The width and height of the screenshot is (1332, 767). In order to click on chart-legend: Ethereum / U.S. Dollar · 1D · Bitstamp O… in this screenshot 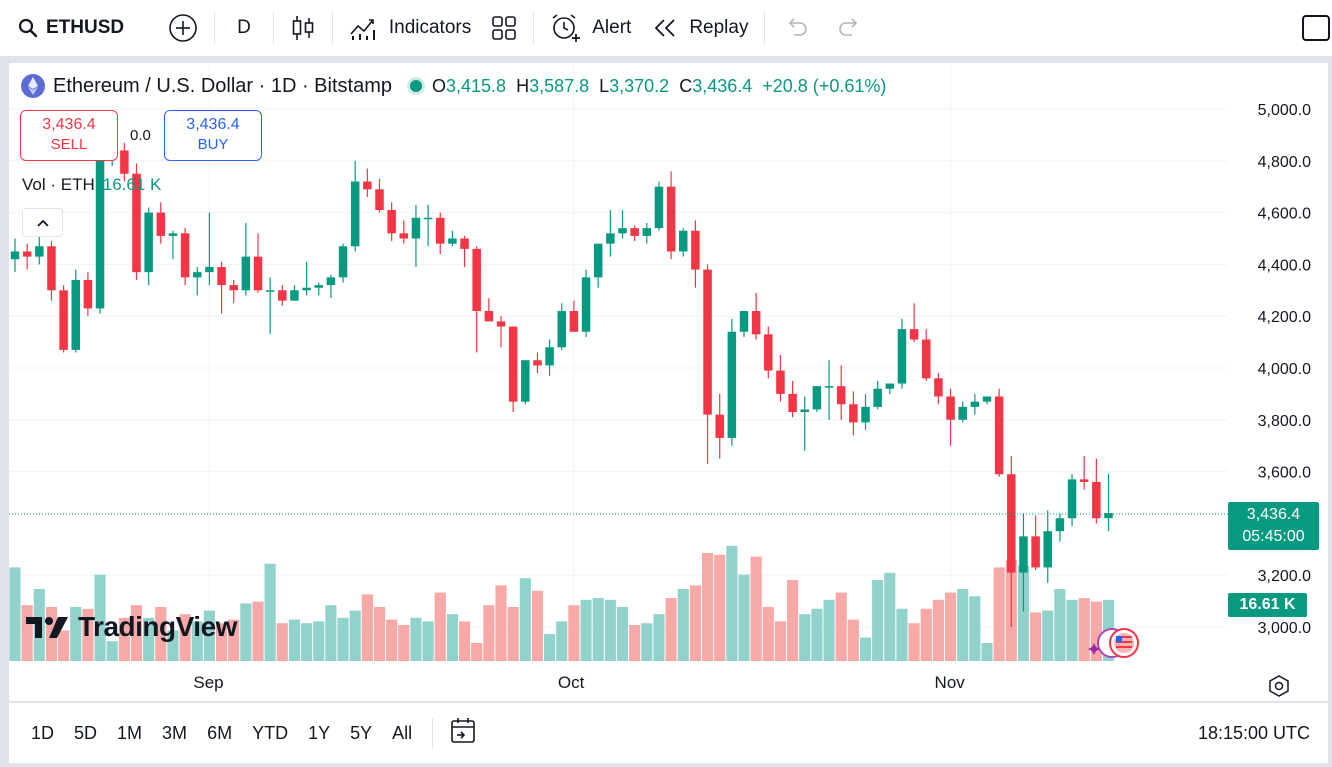, I will do `click(453, 86)`.